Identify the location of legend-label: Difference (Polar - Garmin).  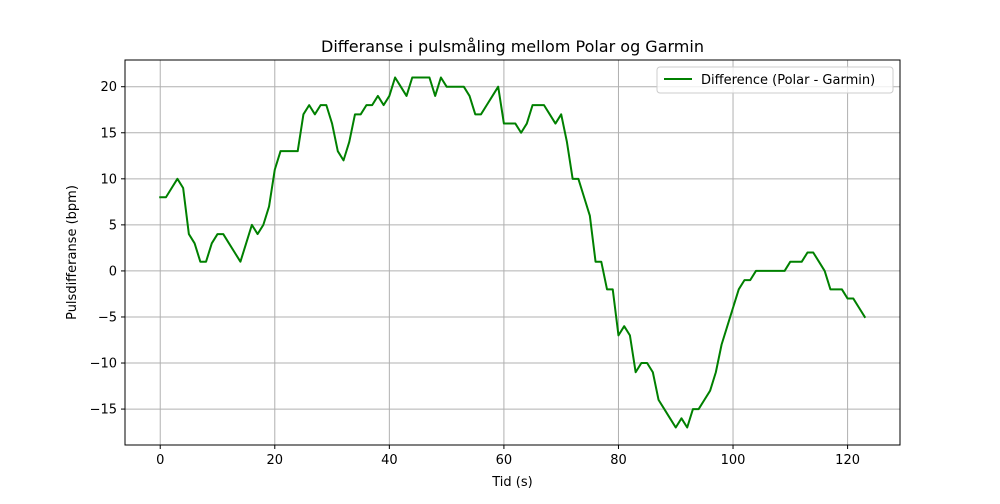
(788, 80).